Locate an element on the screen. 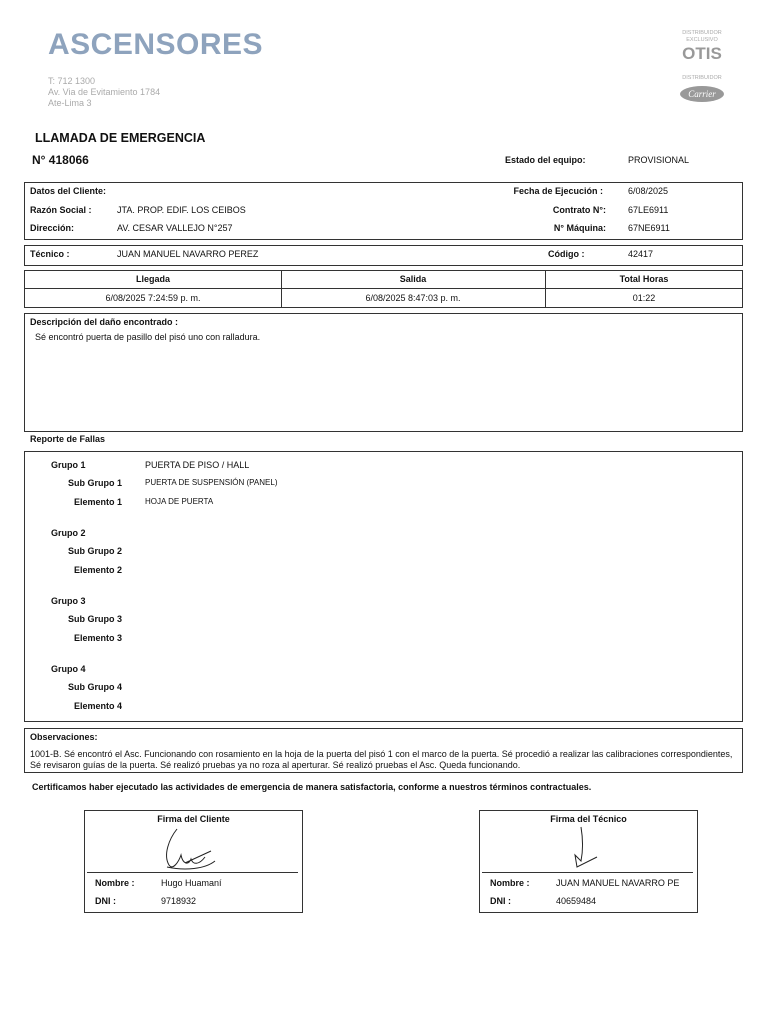  llegada-value: 6/08/2025 7:24:59 p. m. is located at coordinates (153, 298).